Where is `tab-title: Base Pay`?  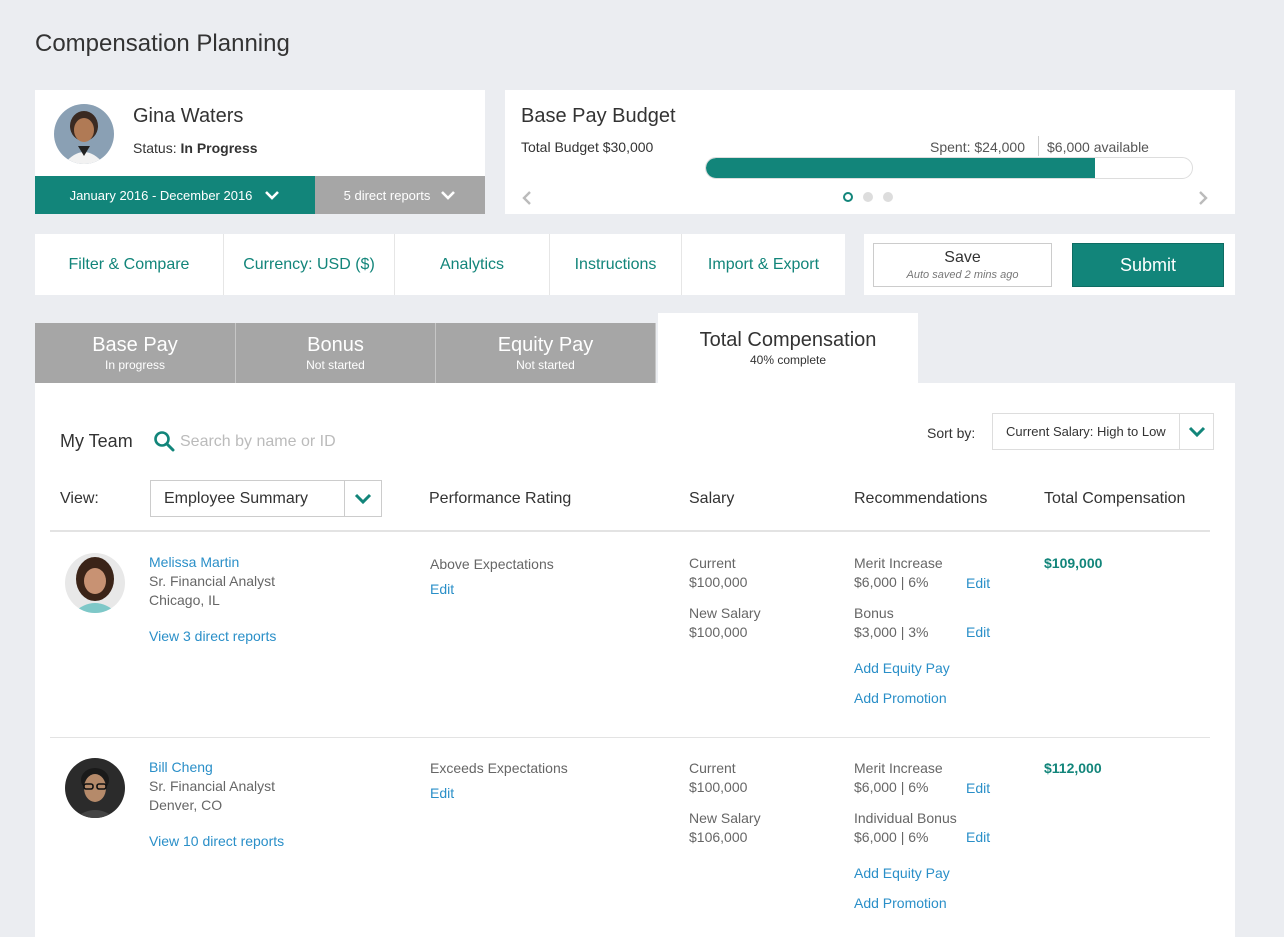 tab-title: Base Pay is located at coordinates (135, 345).